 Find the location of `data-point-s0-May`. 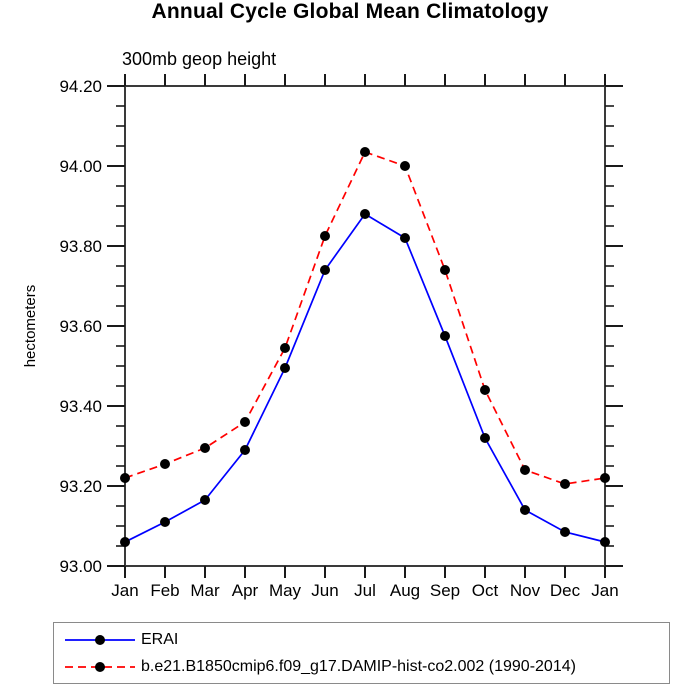

data-point-s0-May is located at coordinates (285, 368).